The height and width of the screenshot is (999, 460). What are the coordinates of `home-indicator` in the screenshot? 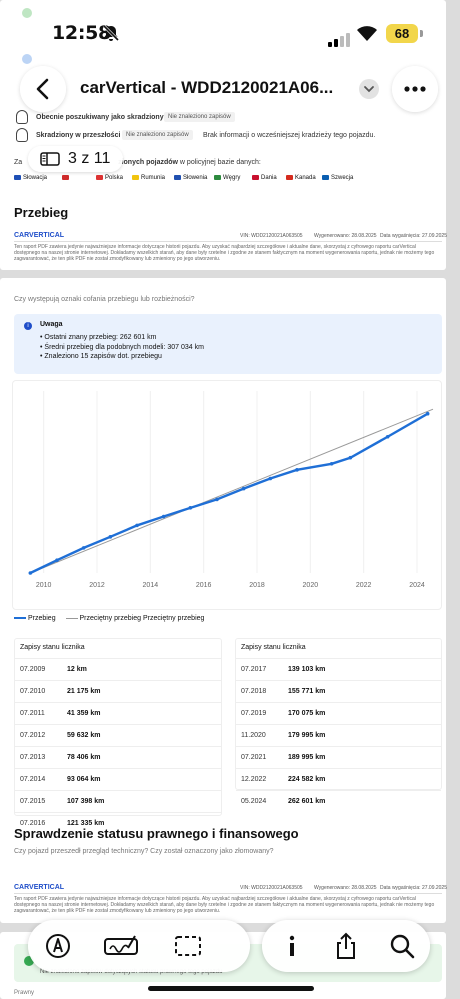 It's located at (231, 988).